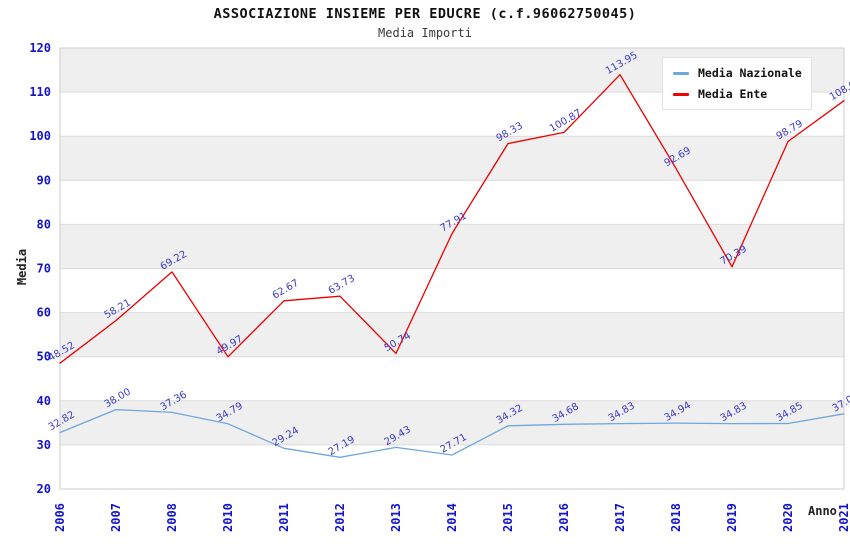 The image size is (850, 550). Describe the element at coordinates (44, 401) in the screenshot. I see `y-tick-label: 40` at that location.